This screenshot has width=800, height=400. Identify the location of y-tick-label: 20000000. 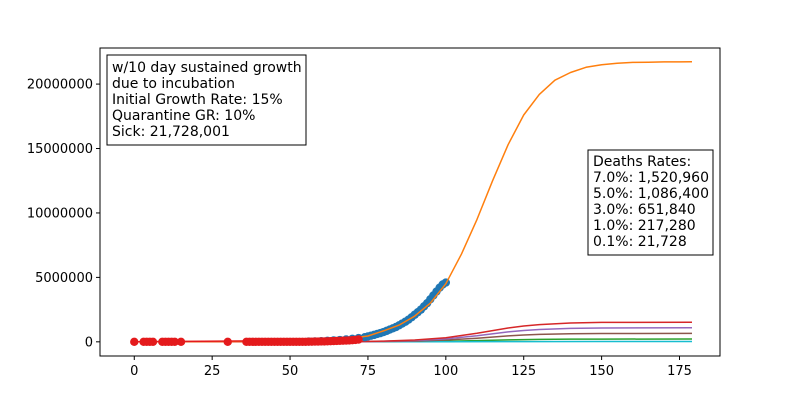
(60, 85).